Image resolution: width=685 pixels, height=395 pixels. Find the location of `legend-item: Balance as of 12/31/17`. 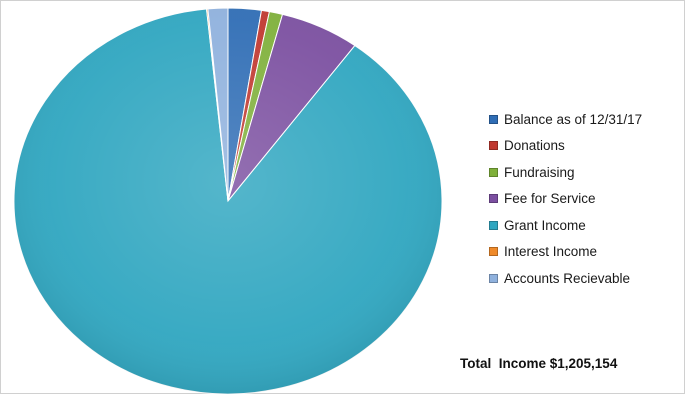

legend-item: Balance as of 12/31/17 is located at coordinates (565, 119).